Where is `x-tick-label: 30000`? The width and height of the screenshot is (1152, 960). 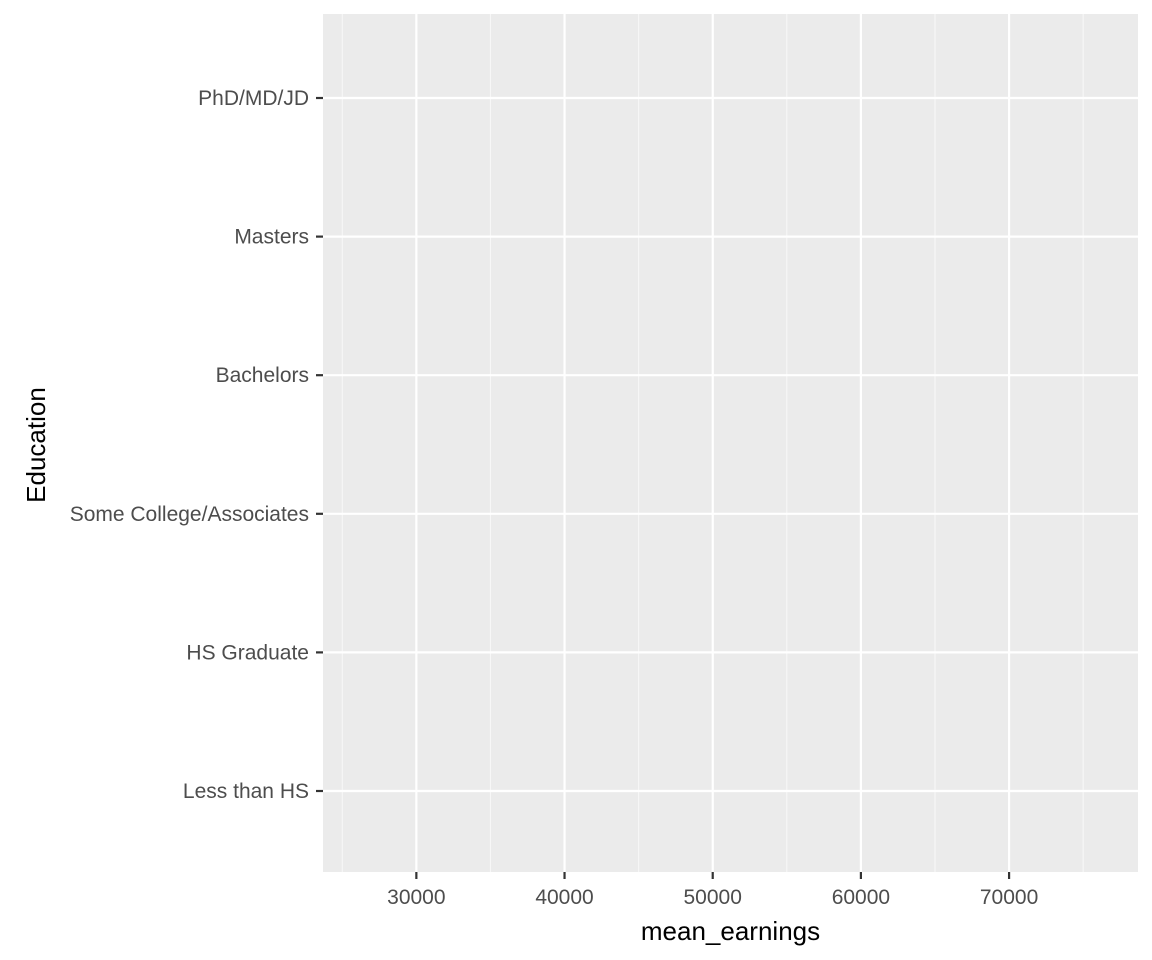 x-tick-label: 30000 is located at coordinates (416, 897).